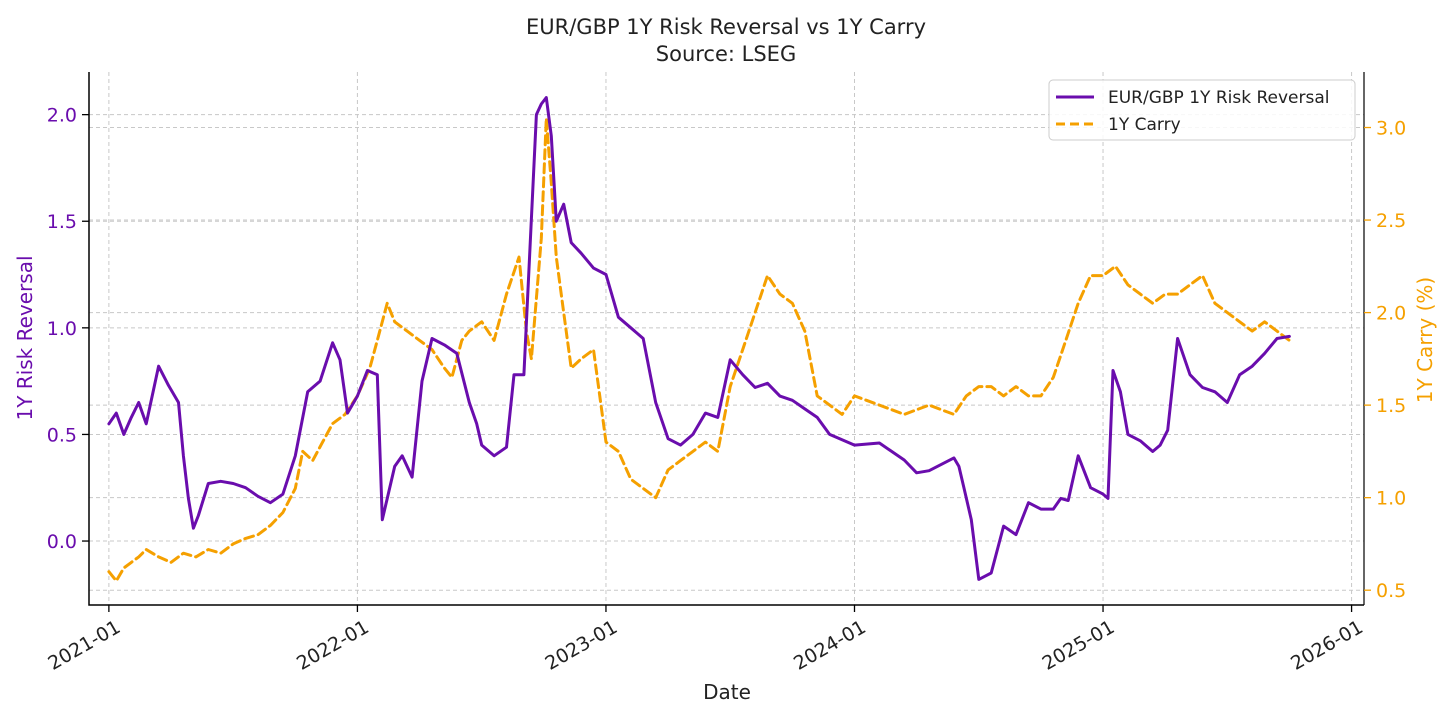 The image size is (1456, 722). Describe the element at coordinates (1079, 645) in the screenshot. I see `x-tick-label: 2025-01` at that location.